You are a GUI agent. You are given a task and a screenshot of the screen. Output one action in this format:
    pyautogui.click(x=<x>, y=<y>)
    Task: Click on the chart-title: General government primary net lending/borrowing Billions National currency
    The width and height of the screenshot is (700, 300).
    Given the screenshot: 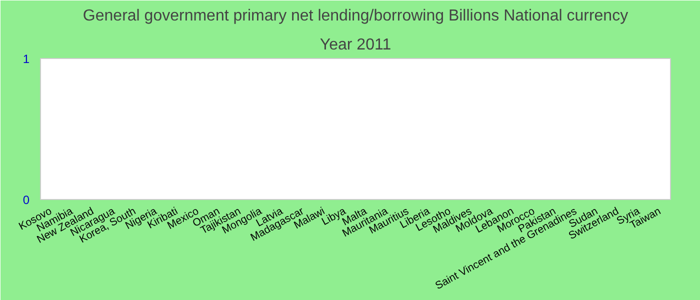 What is the action you would take?
    pyautogui.click(x=355, y=16)
    